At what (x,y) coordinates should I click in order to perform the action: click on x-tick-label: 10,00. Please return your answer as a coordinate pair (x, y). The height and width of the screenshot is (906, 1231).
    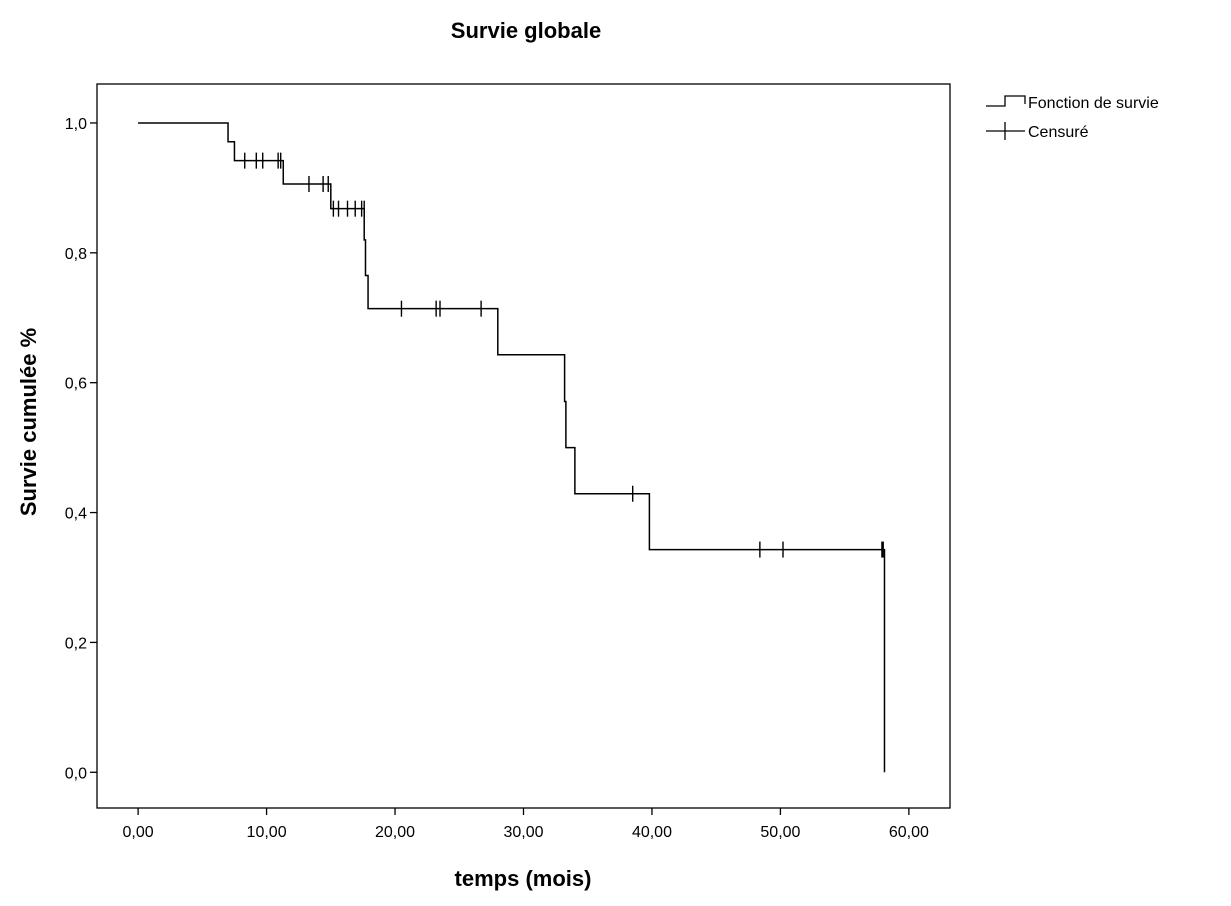
    Looking at the image, I should click on (267, 832).